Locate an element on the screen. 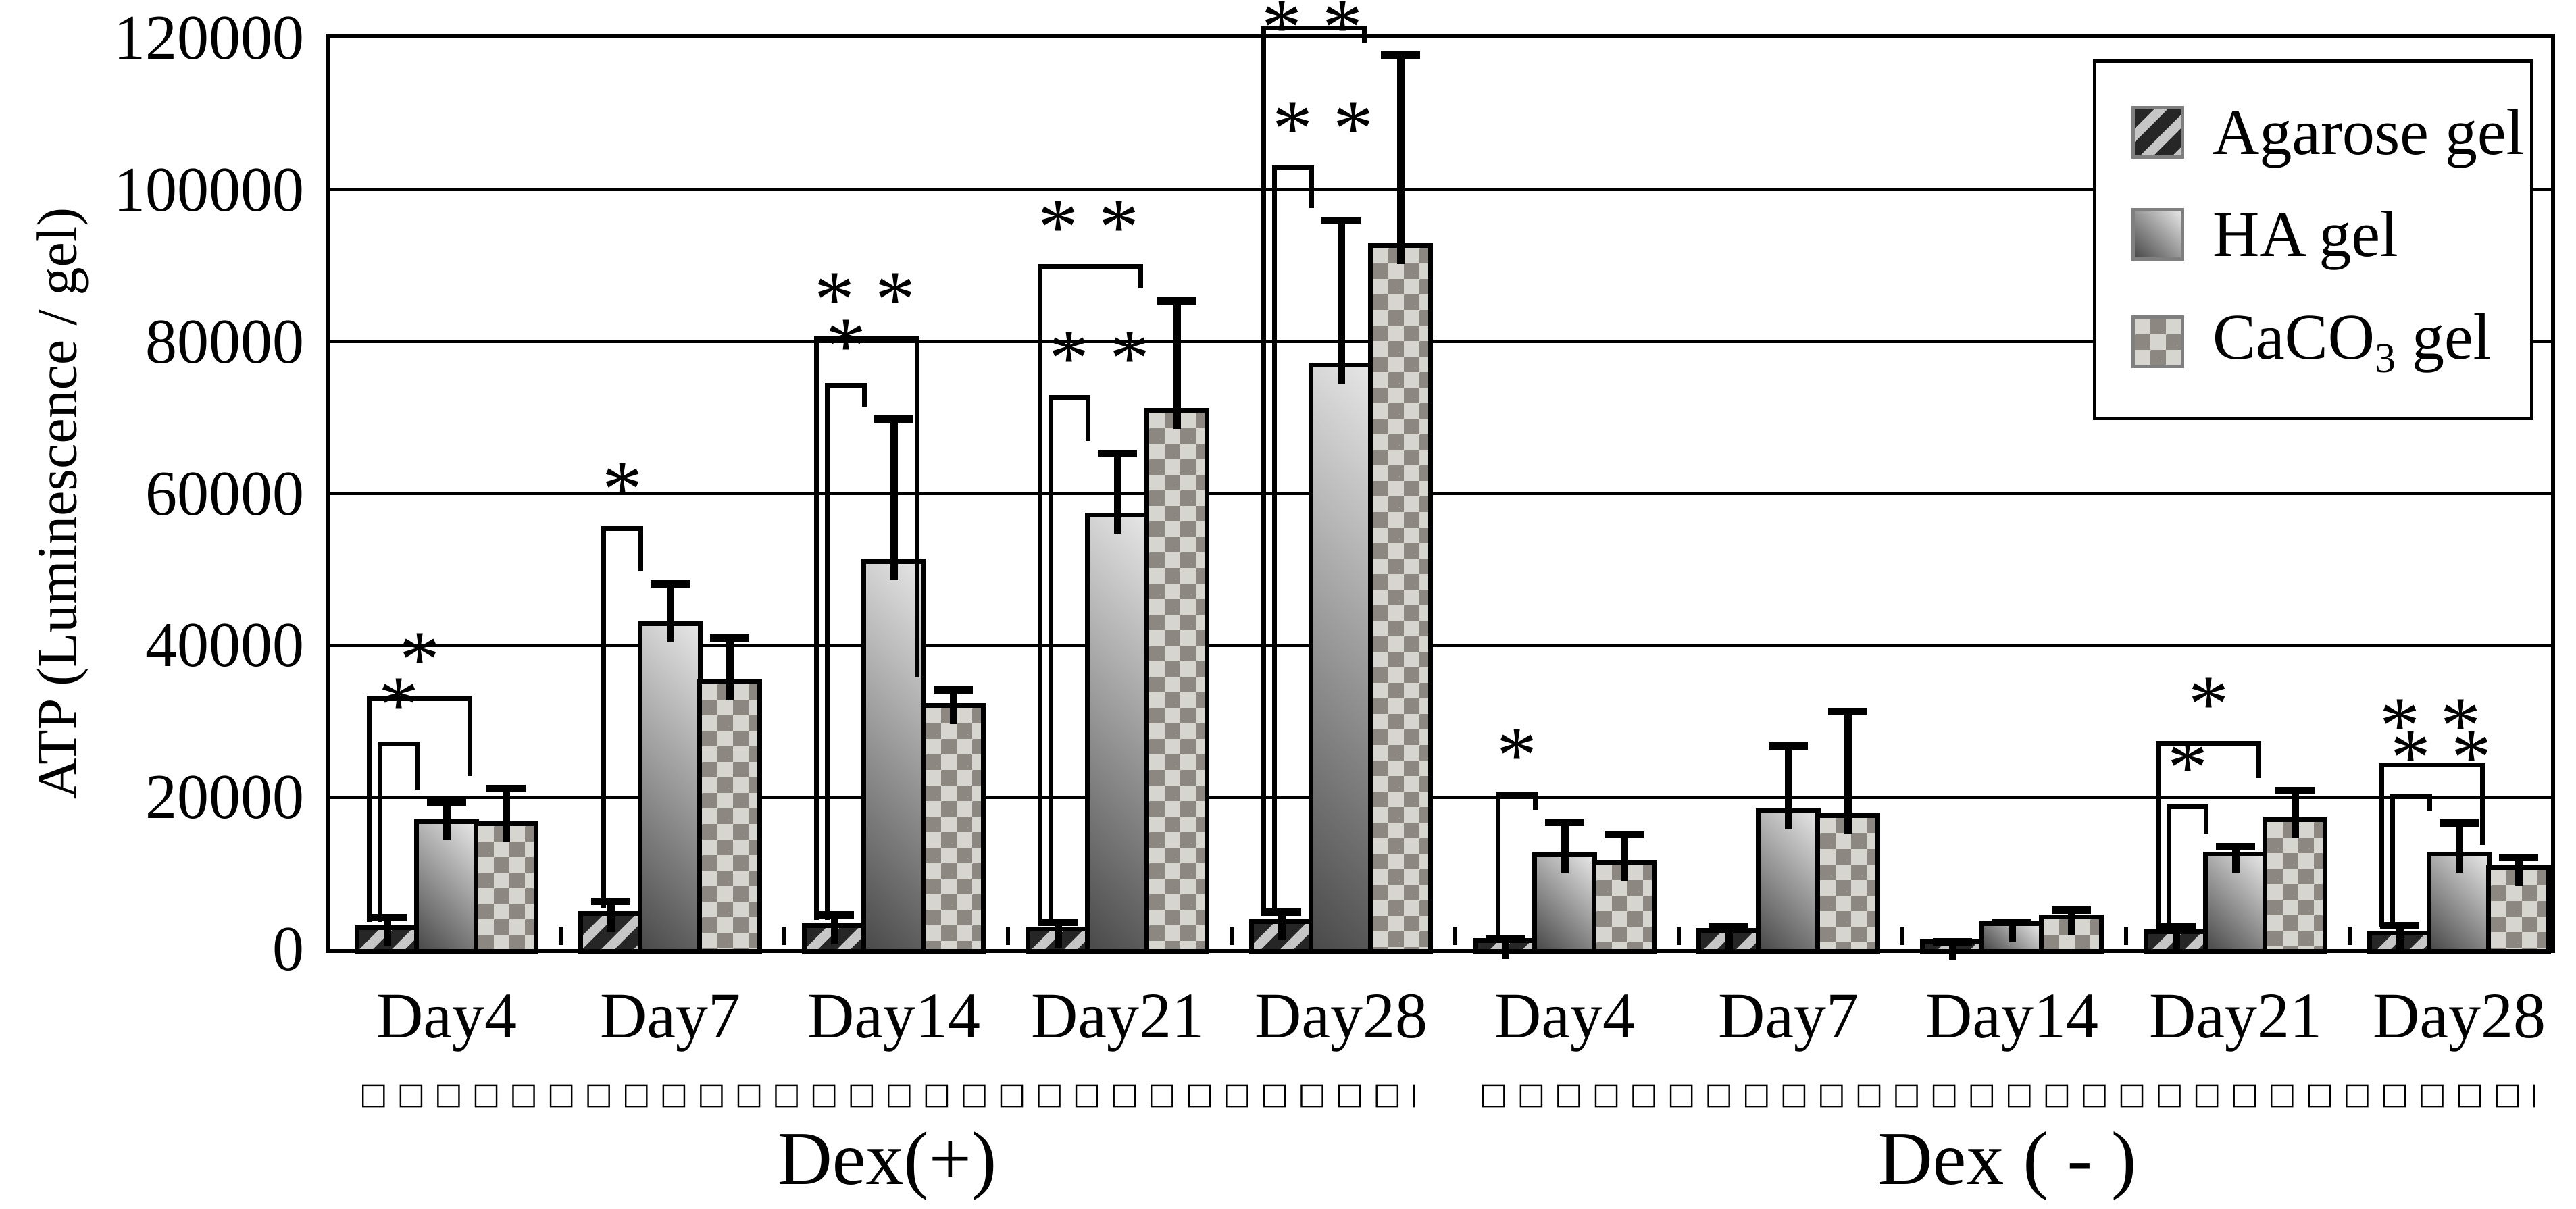 Image resolution: width=2576 pixels, height=1209 pixels. sig-stars-Day21-dexplus: ** is located at coordinates (1098, 227).